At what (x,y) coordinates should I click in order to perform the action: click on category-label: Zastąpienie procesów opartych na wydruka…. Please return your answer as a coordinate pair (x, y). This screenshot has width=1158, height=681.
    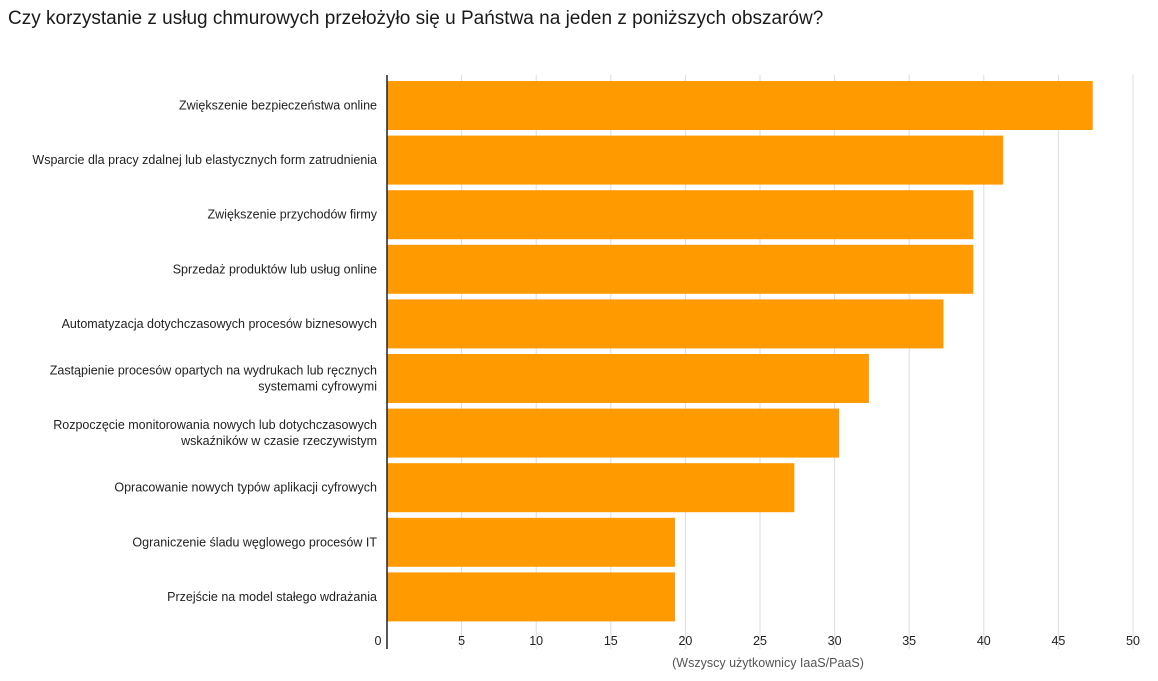
    Looking at the image, I should click on (213, 371).